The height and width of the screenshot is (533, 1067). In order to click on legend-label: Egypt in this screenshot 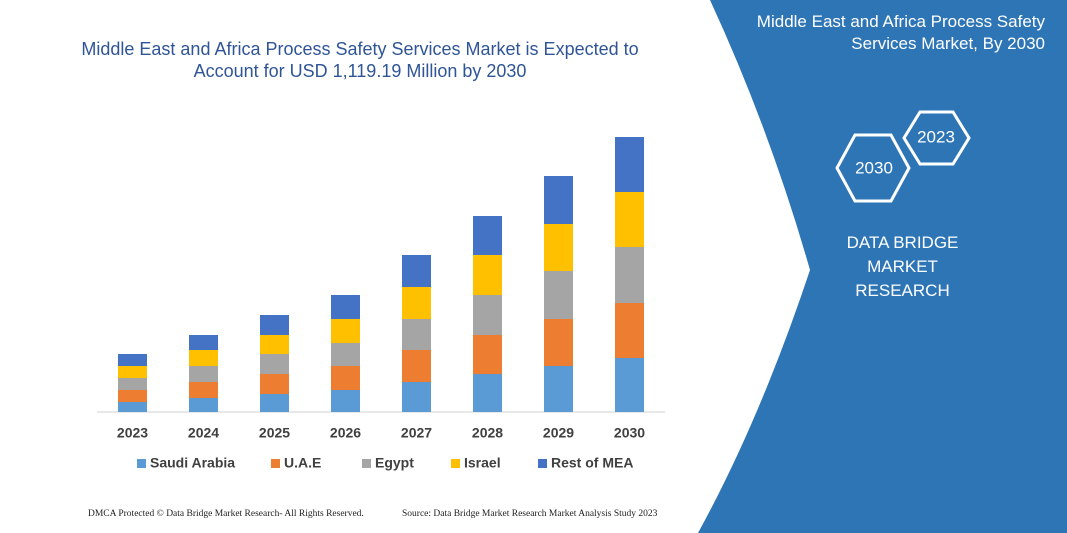, I will do `click(394, 463)`.